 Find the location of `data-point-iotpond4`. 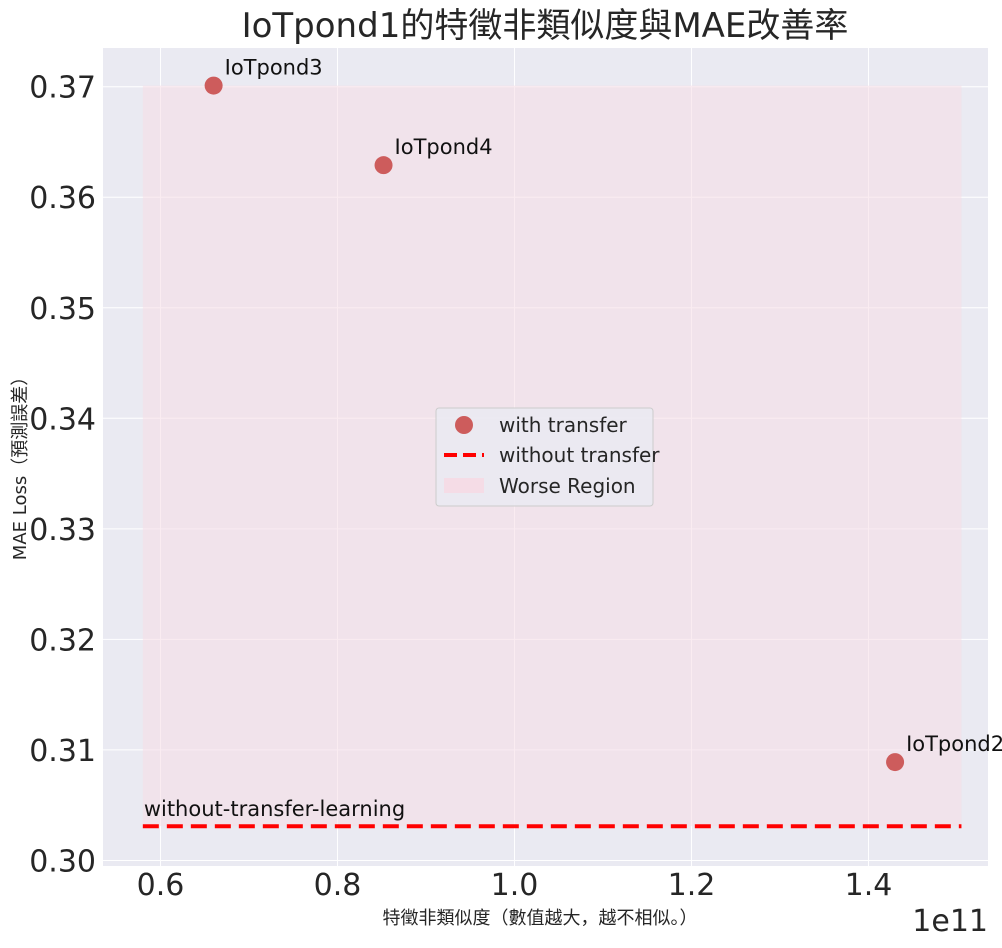

data-point-iotpond4 is located at coordinates (383, 165).